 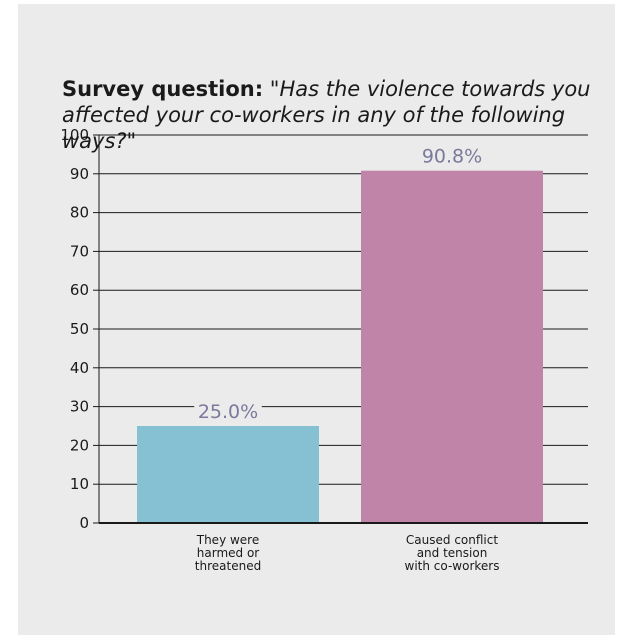 What do you see at coordinates (79, 174) in the screenshot?
I see `y-tick-label: 90` at bounding box center [79, 174].